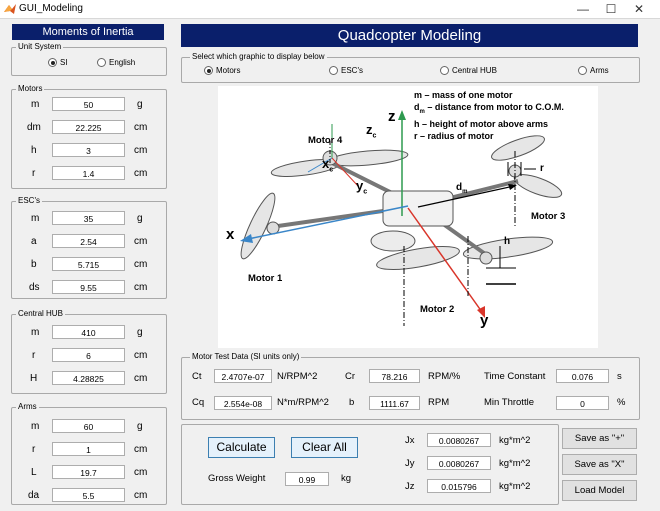  Describe the element at coordinates (29, 200) in the screenshot. I see `escs-group-title: ESC's` at that location.